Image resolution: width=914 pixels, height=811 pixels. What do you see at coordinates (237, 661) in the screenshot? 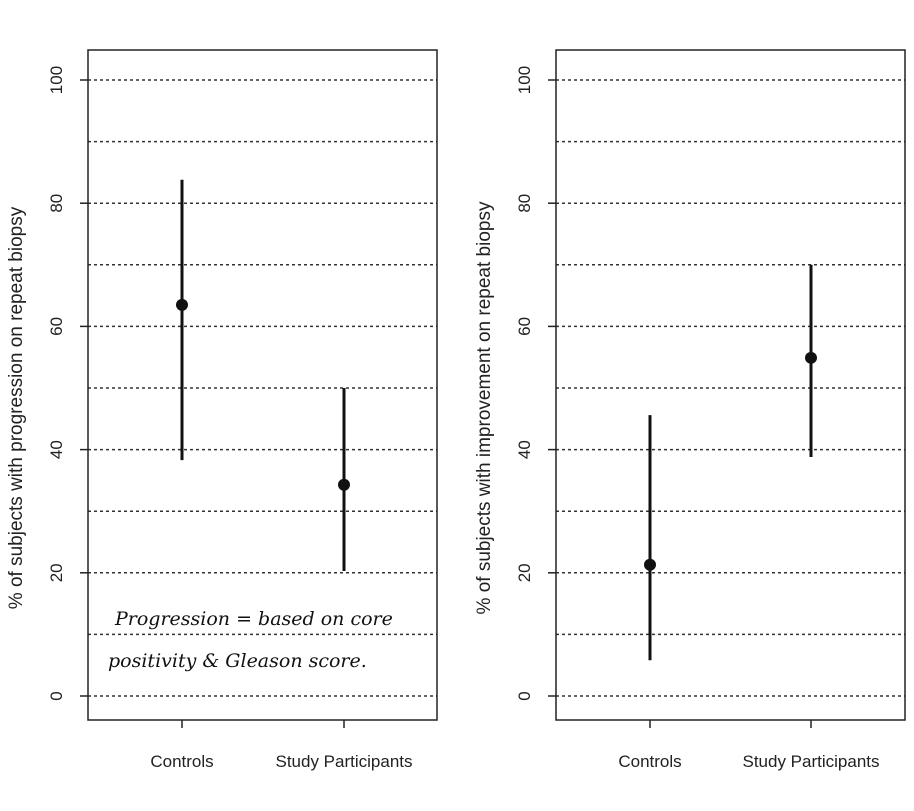
I see `annotation-line-2: positivity & Gleason score.` at bounding box center [237, 661].